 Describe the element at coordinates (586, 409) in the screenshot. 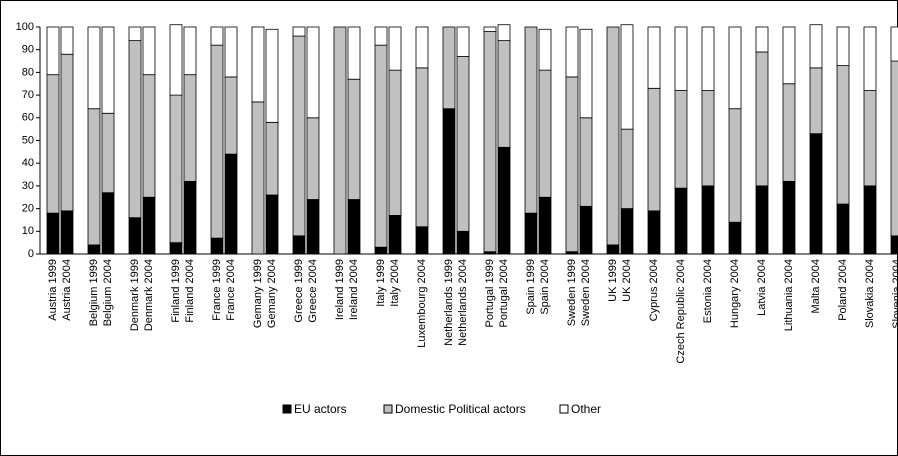

I see `legend-label: Other` at that location.